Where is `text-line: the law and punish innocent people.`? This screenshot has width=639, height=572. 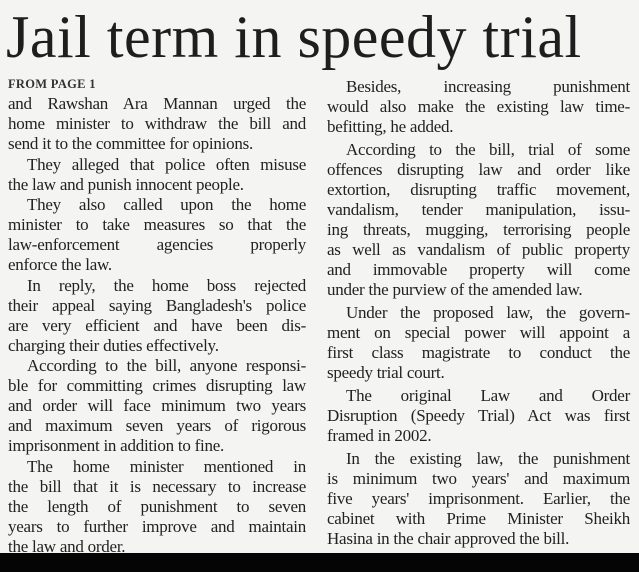 text-line: the law and punish innocent people. is located at coordinates (126, 184).